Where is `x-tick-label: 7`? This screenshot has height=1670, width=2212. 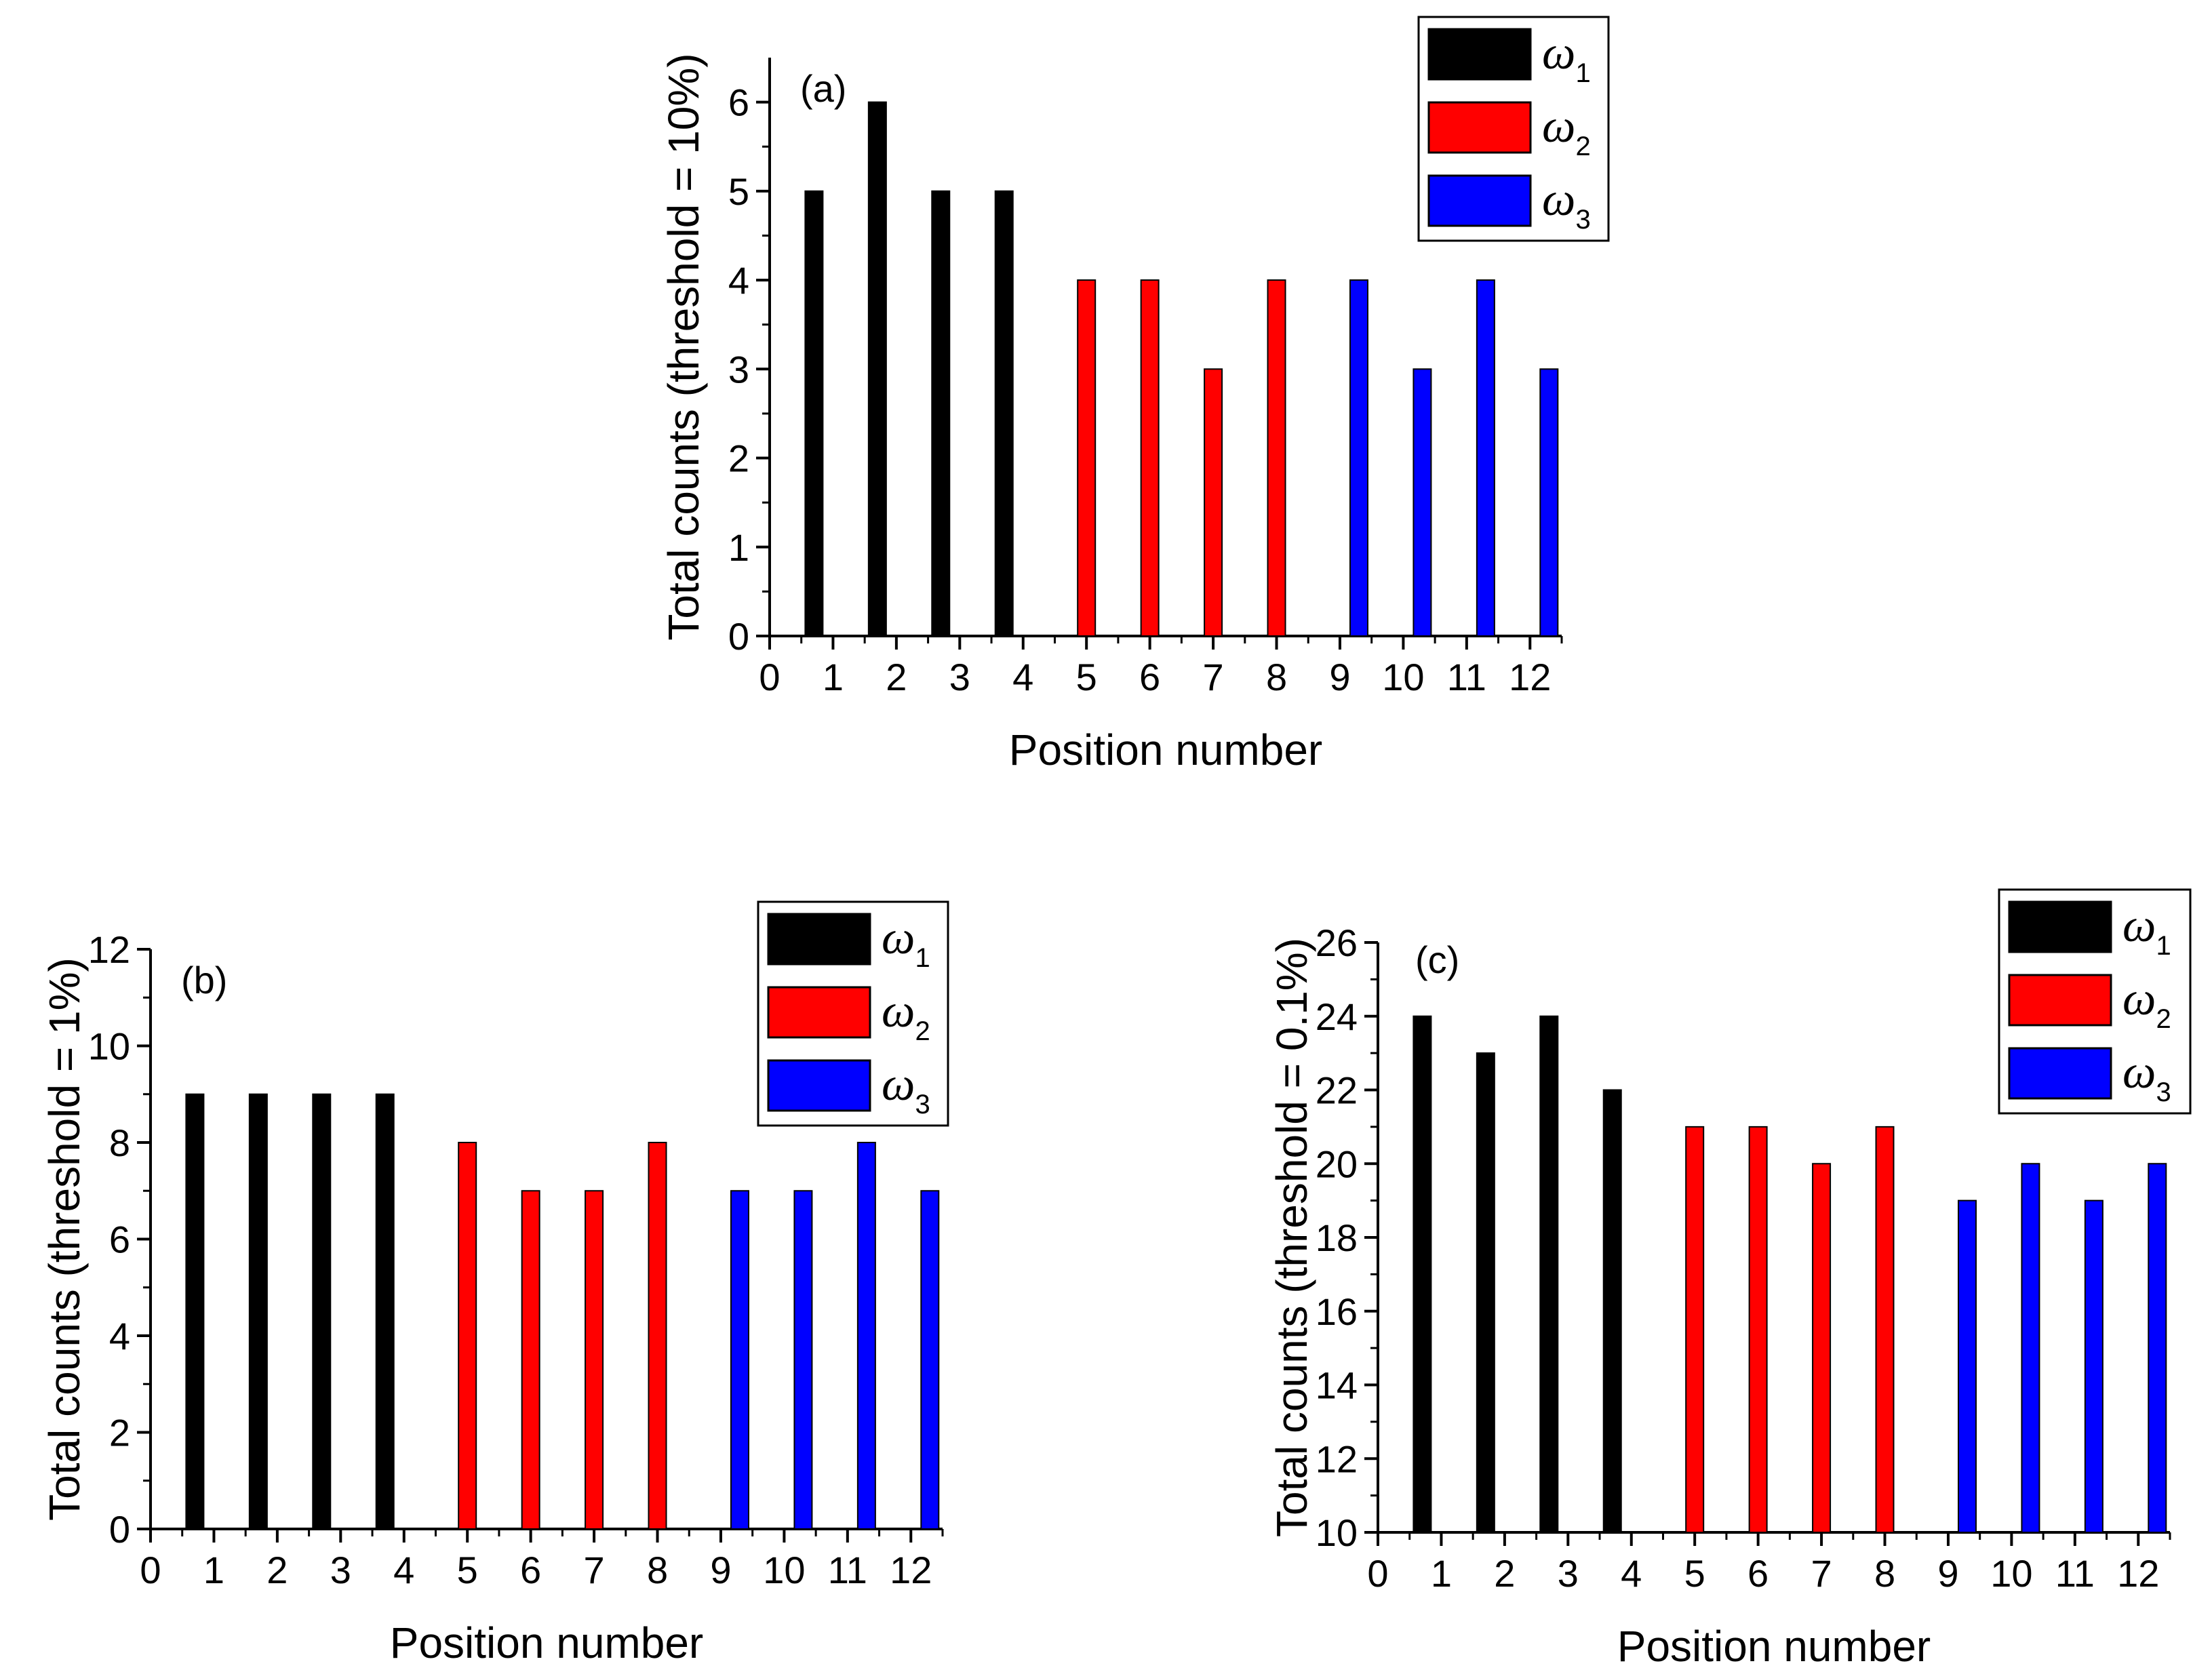 x-tick-label: 7 is located at coordinates (1822, 1573).